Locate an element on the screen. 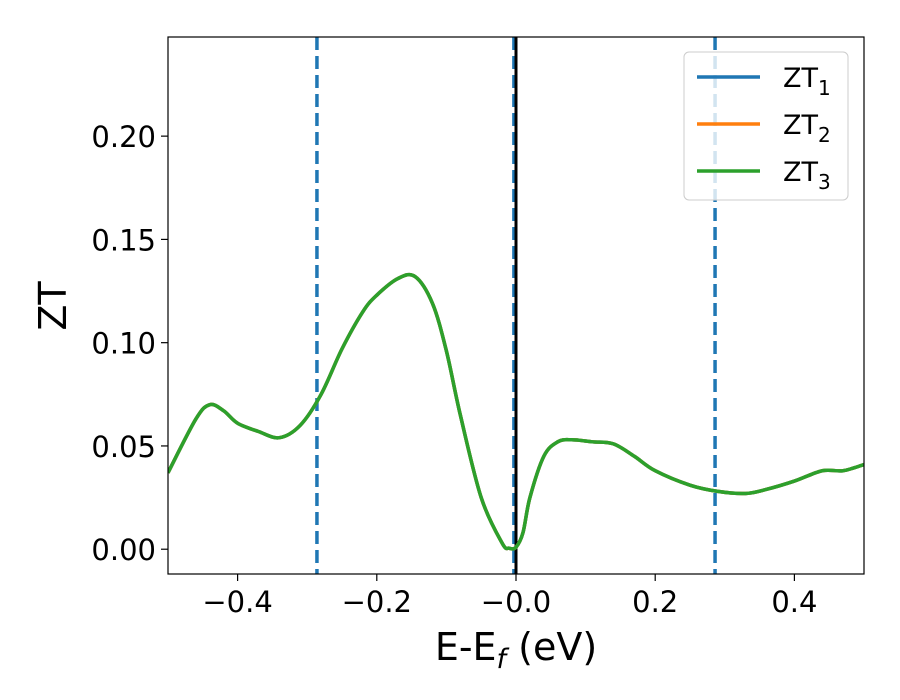  x-tick-label-0: −0.4 is located at coordinates (237, 602).